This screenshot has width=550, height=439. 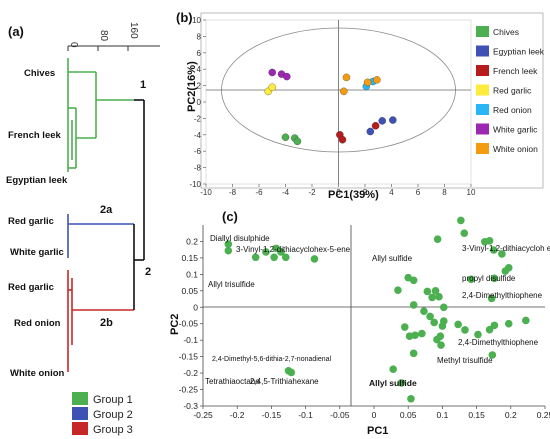 I want to click on leaf-label-chives: Chives, so click(x=39, y=73).